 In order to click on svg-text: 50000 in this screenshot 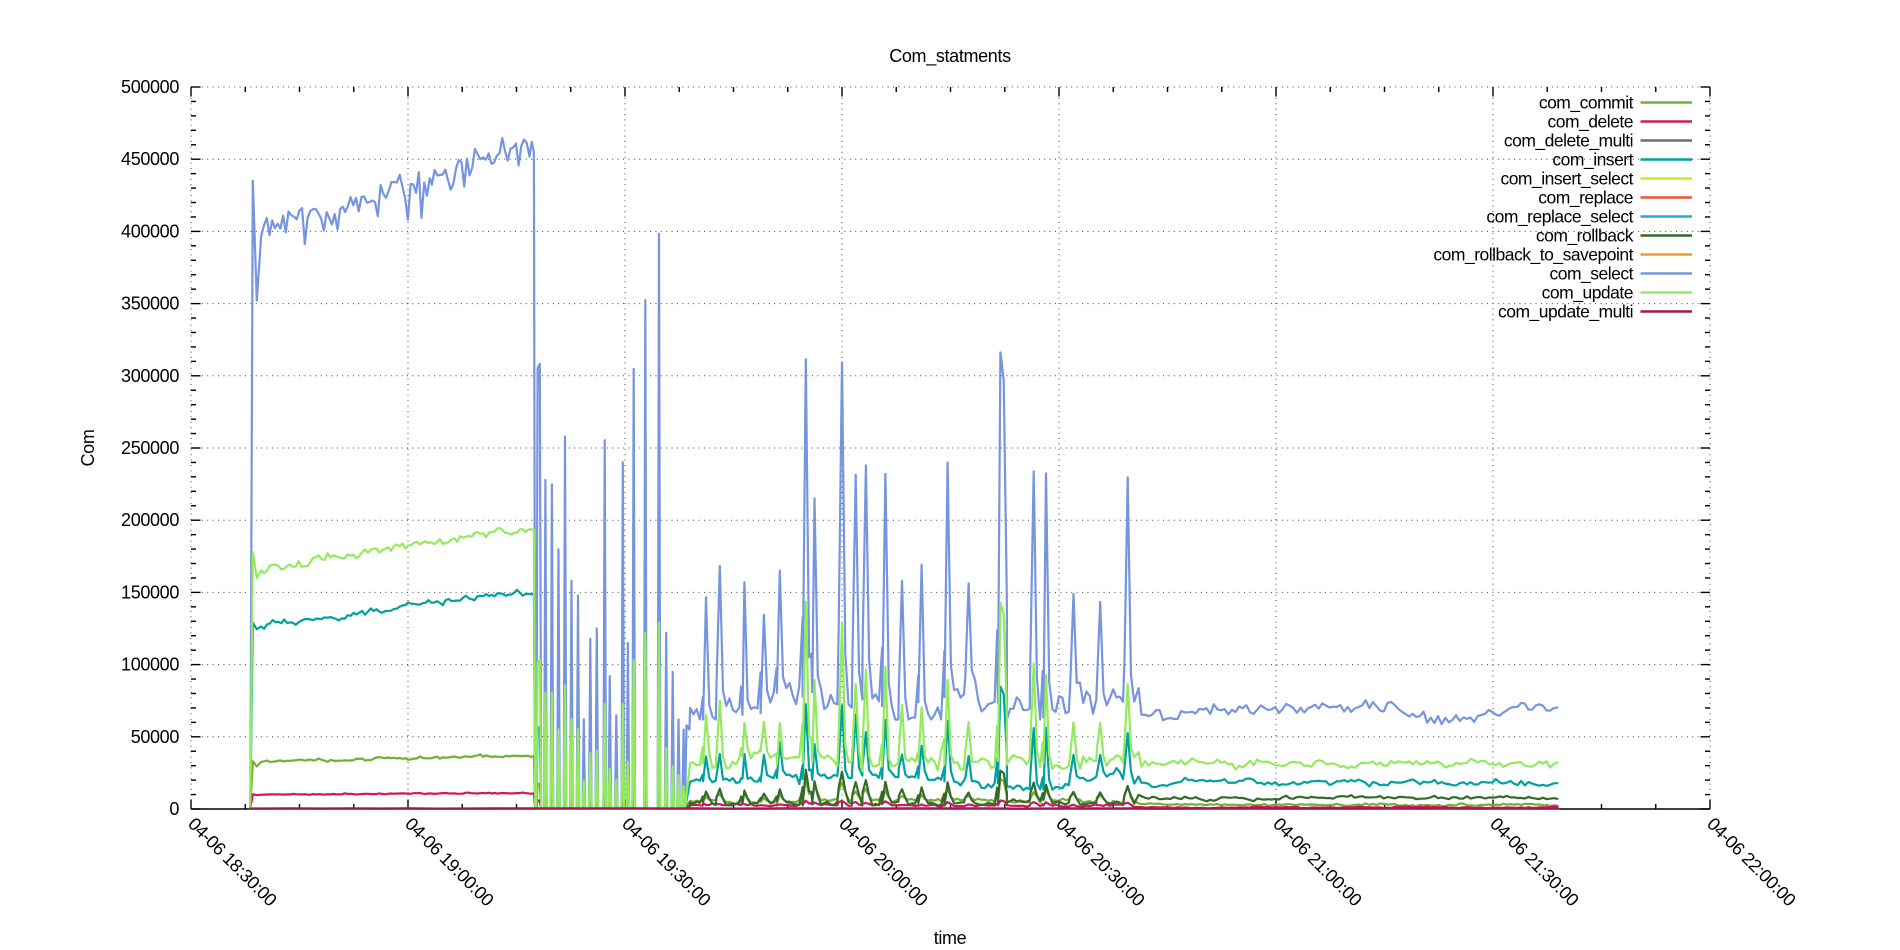, I will do `click(155, 737)`.